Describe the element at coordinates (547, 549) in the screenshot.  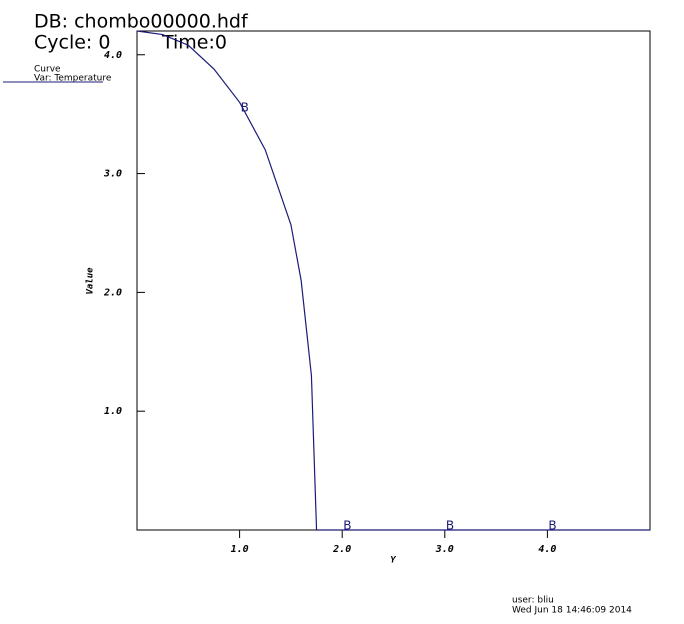
I see `x-tick-label: 4.0` at that location.